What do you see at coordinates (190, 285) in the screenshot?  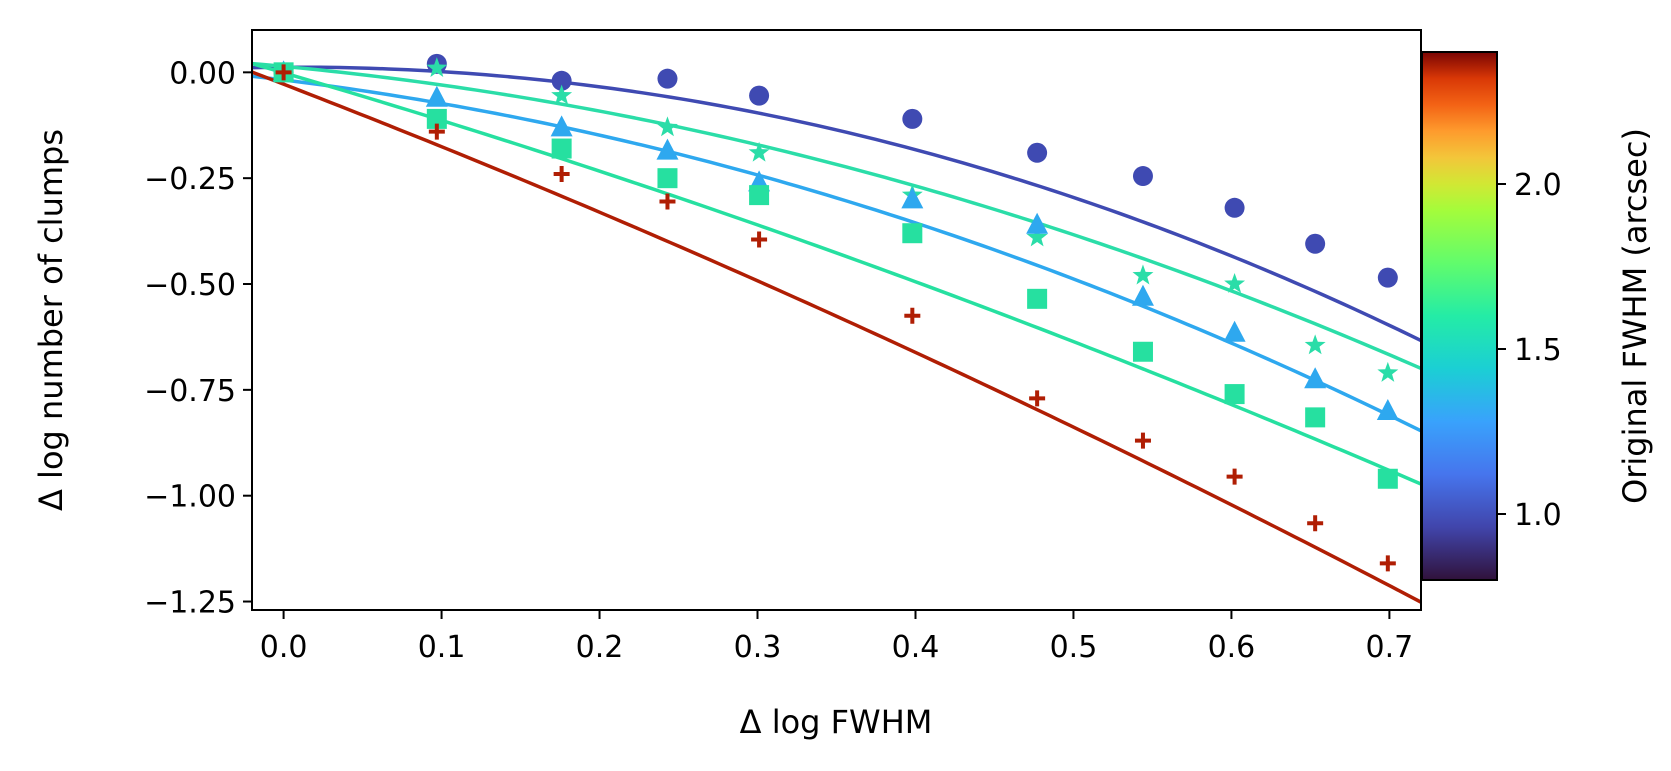 I see `y-tick-label: −0.50` at bounding box center [190, 285].